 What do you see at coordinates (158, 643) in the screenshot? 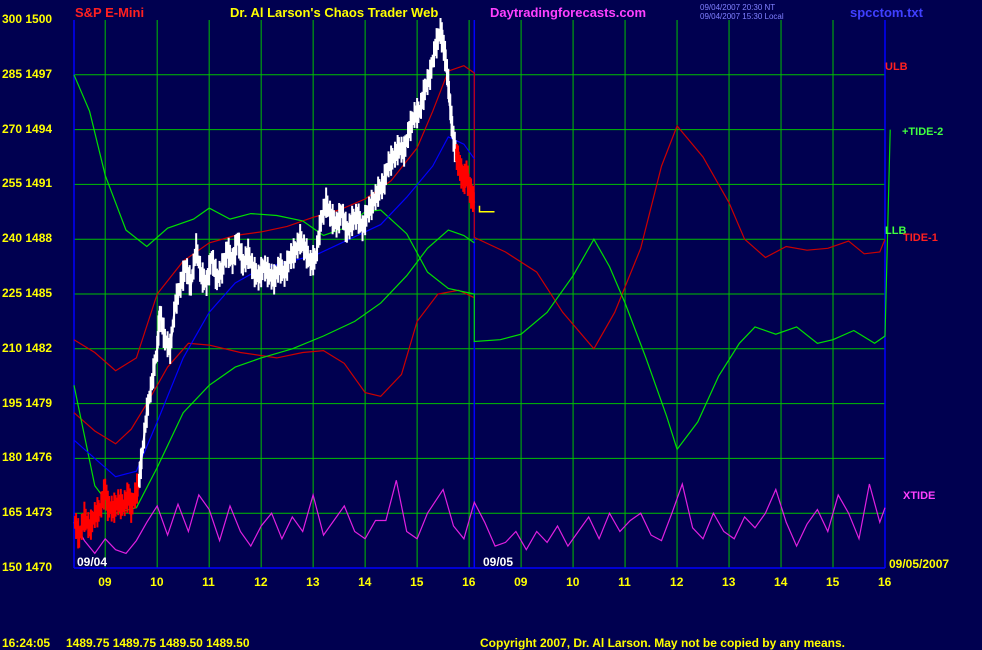
I see `quote-values: 1489.75 1489.75 1489.50 1489.50` at bounding box center [158, 643].